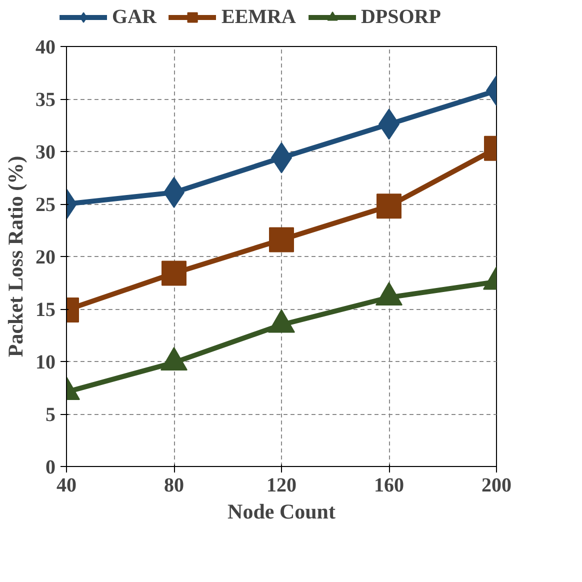  I want to click on y-tick-label: 0, so click(51, 467).